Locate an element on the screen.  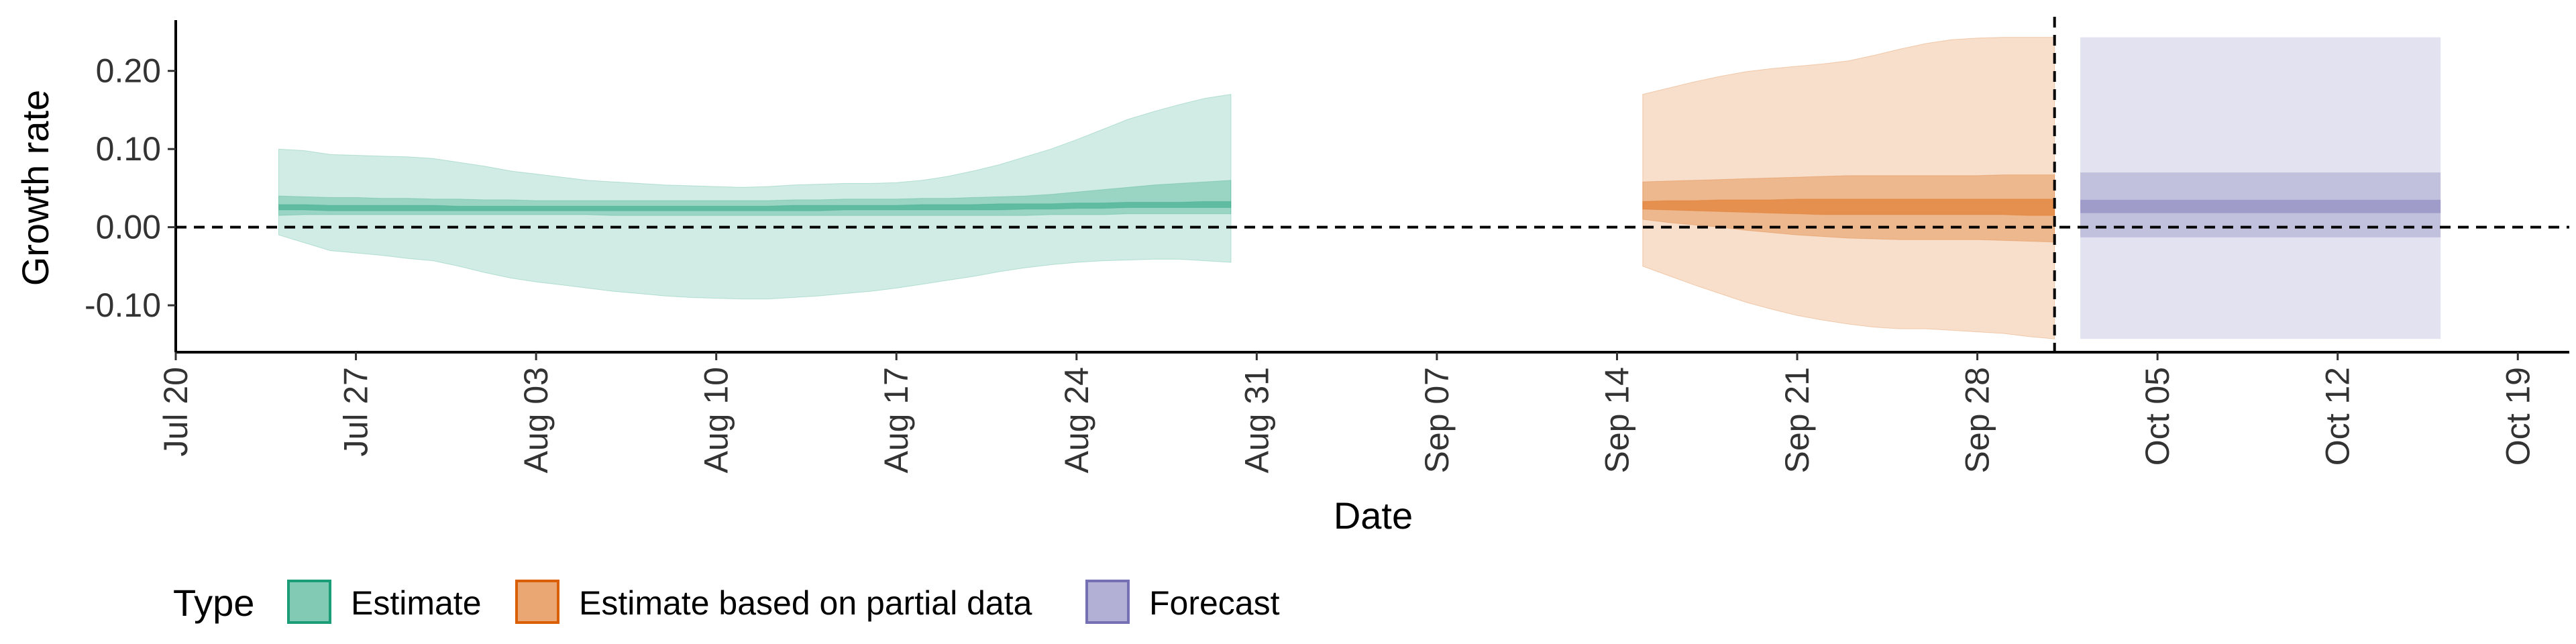
y-axis-title: Growth rate is located at coordinates (35, 188).